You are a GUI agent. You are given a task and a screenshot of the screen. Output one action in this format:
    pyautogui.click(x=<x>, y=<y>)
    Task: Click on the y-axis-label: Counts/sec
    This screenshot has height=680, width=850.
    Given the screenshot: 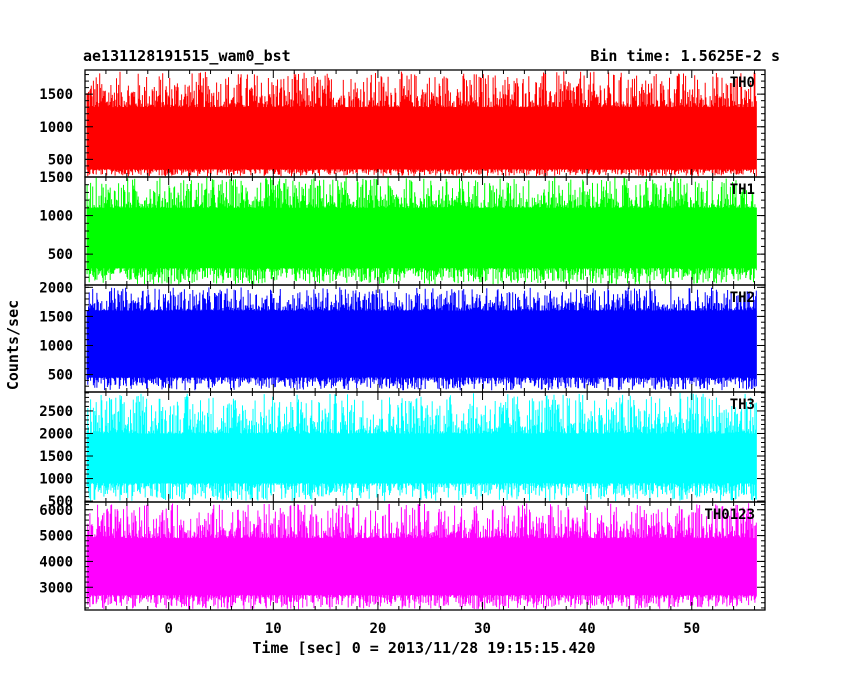 What is the action you would take?
    pyautogui.click(x=13, y=345)
    